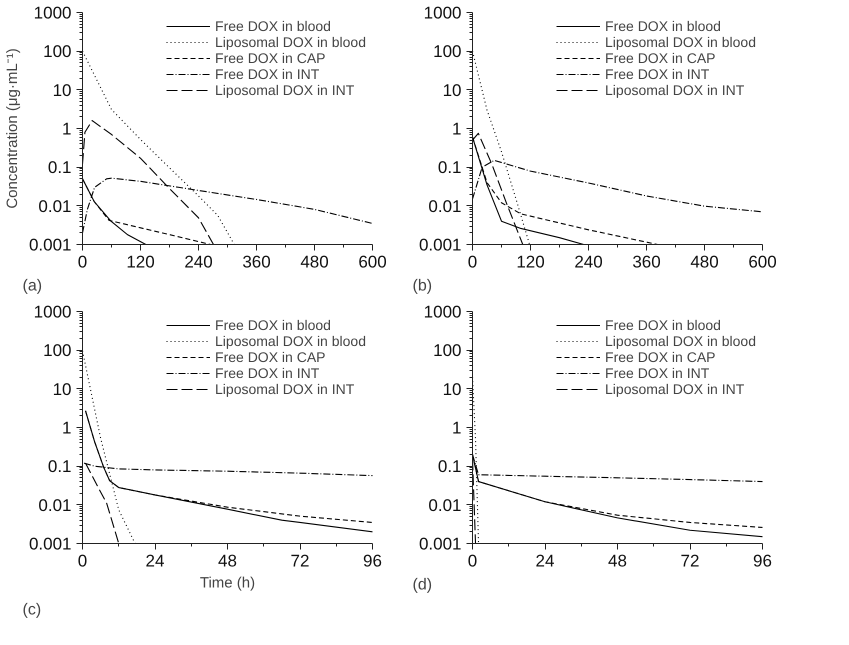 The image size is (849, 645). I want to click on text: (a), so click(32, 286).